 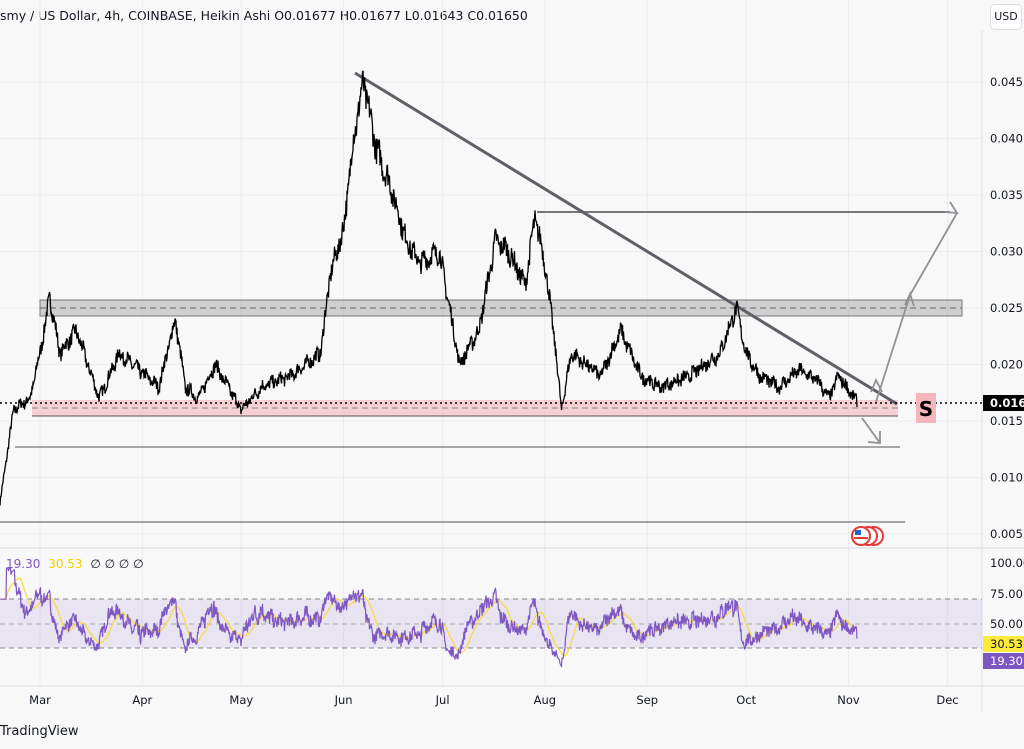 What do you see at coordinates (947, 700) in the screenshot?
I see `time-tick: Dec` at bounding box center [947, 700].